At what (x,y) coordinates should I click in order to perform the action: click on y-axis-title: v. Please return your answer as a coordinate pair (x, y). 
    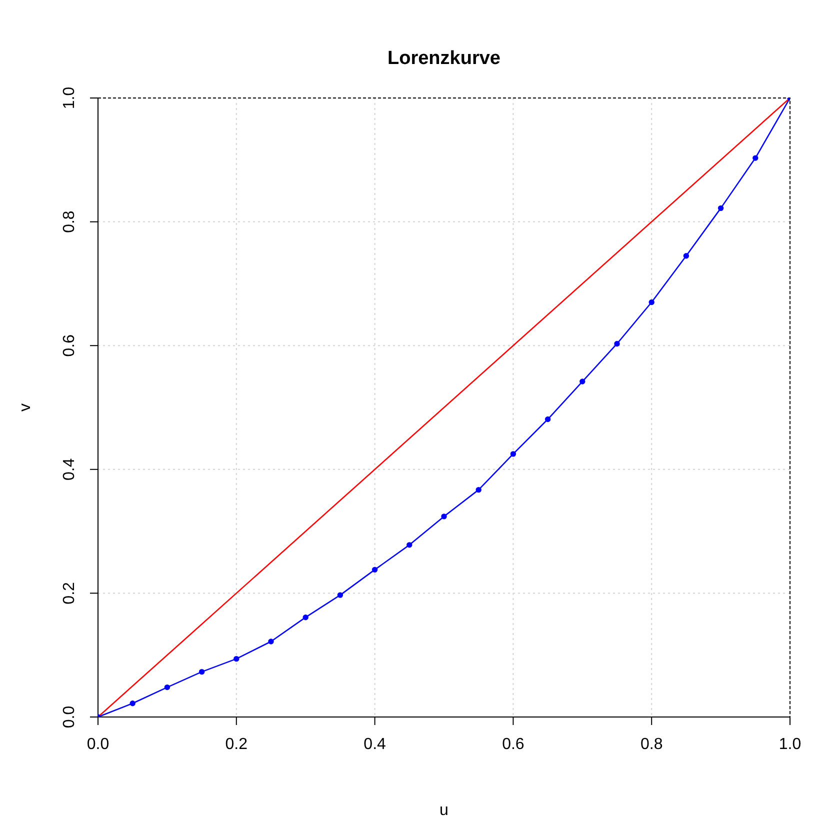
    Looking at the image, I should click on (25, 408).